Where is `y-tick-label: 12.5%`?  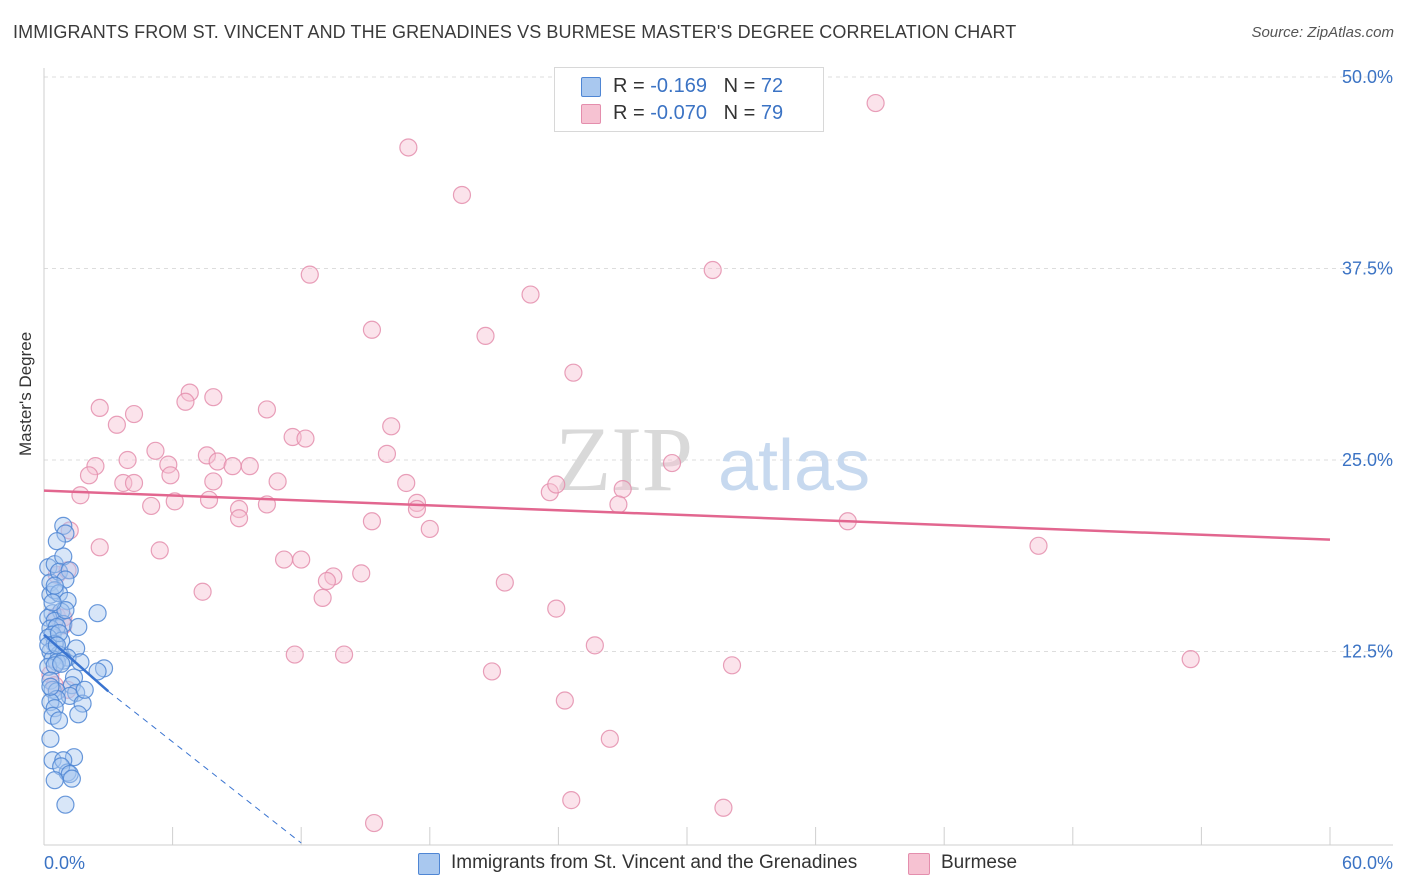 y-tick-label: 12.5% is located at coordinates (1367, 652).